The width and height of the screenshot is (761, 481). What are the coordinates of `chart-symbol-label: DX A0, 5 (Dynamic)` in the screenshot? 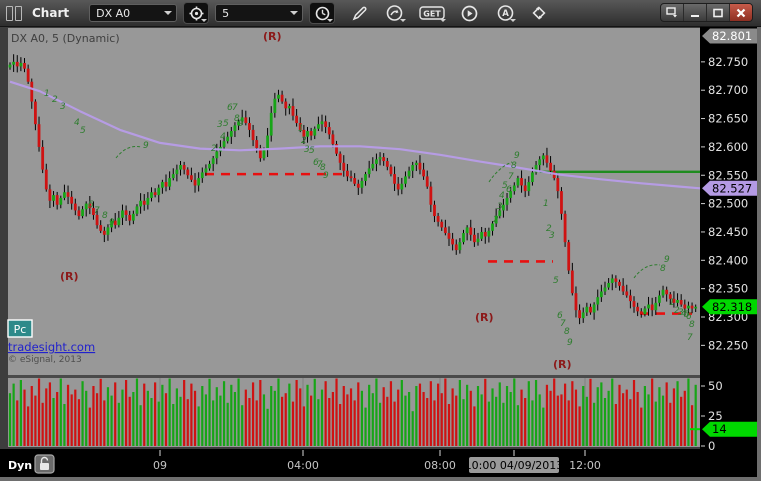 It's located at (65, 38).